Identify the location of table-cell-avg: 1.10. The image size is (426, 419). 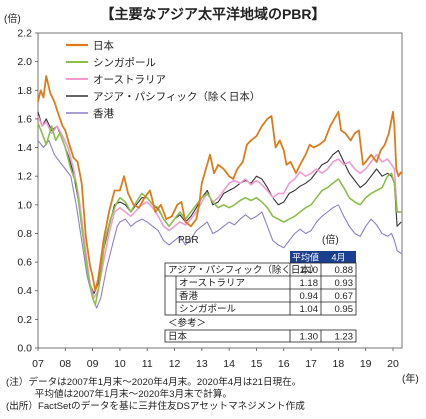
(309, 270).